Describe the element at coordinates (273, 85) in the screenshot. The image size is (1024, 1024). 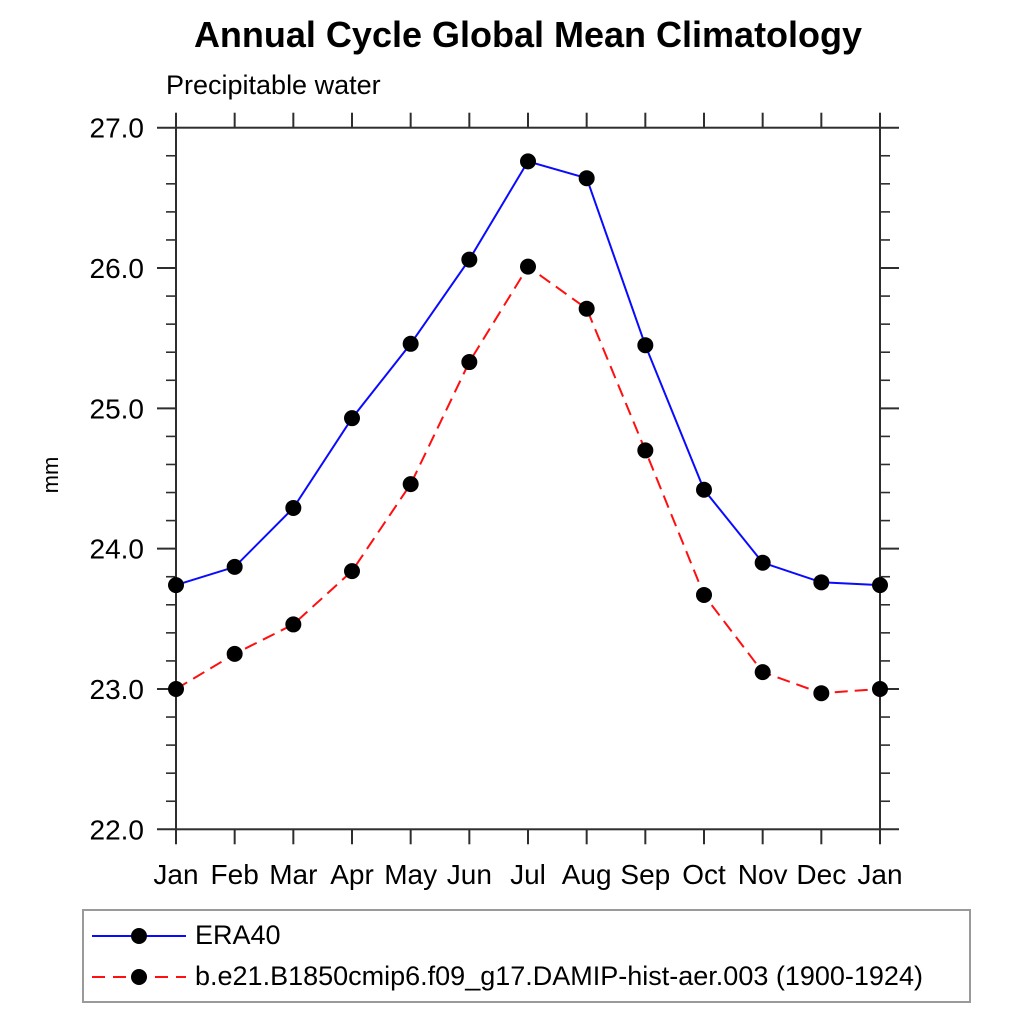
I see `chart-subtitle: Precipitable water` at that location.